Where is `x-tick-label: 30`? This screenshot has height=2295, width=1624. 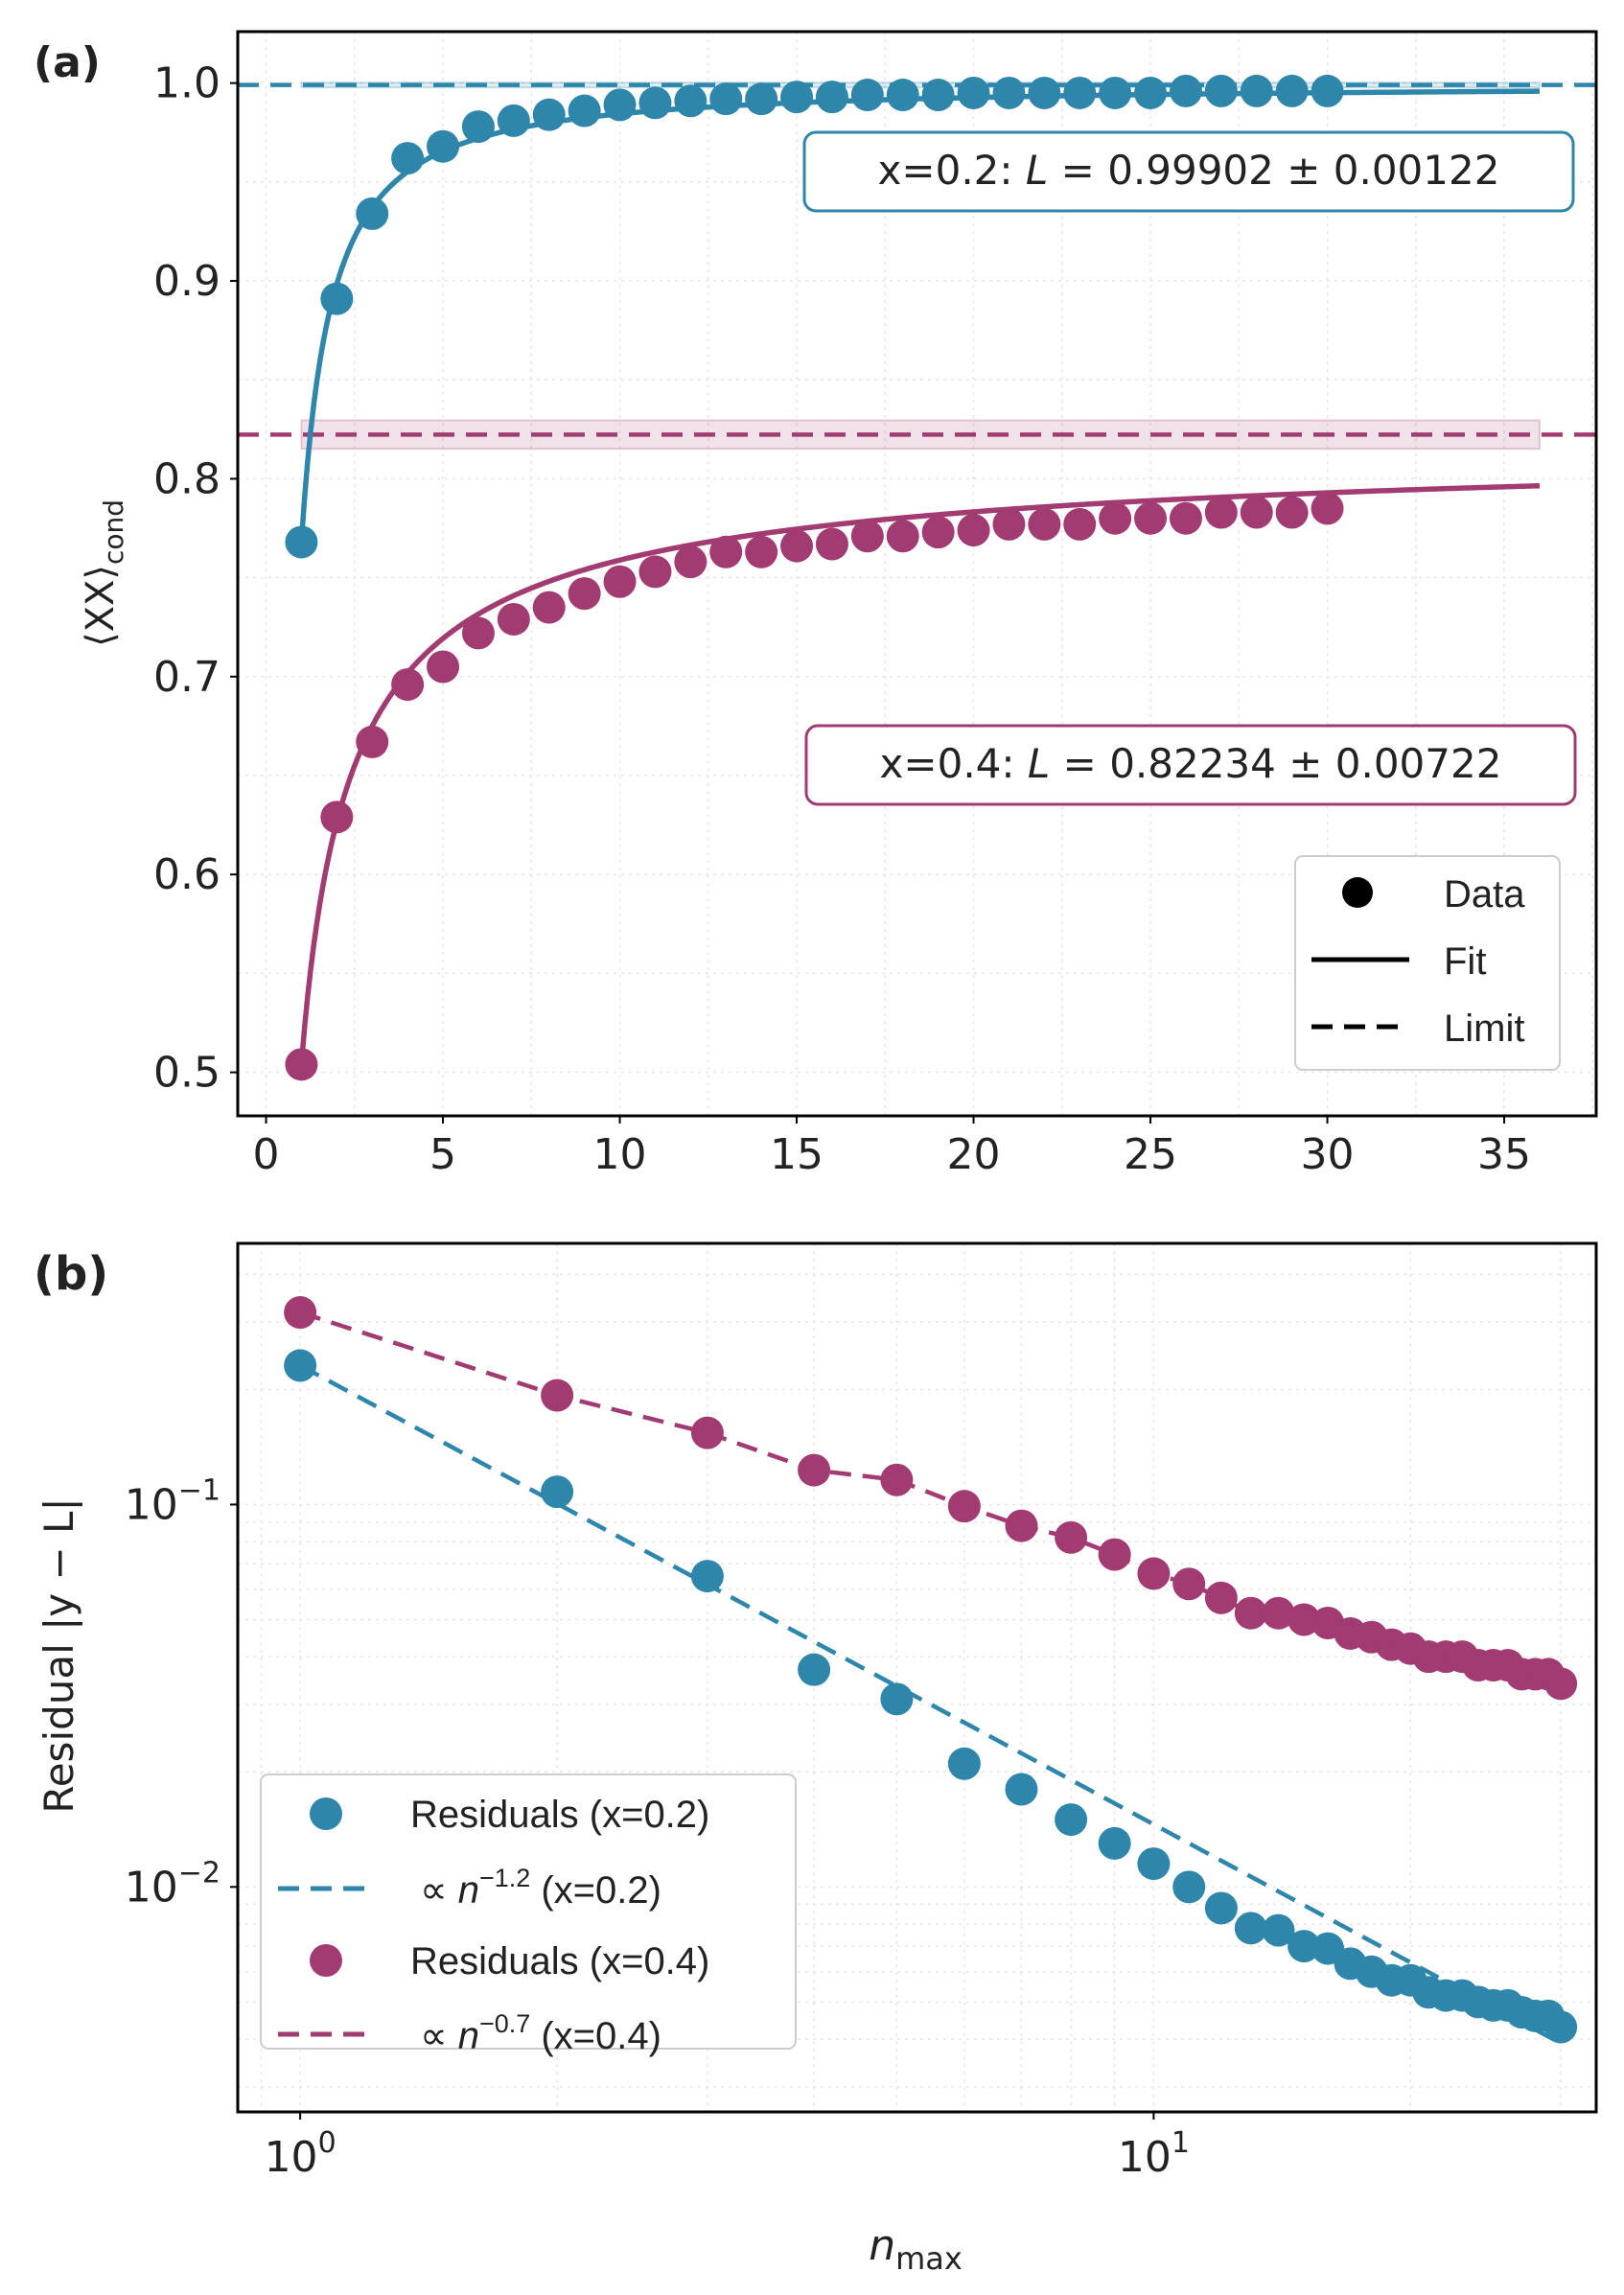 x-tick-label: 30 is located at coordinates (1328, 1155).